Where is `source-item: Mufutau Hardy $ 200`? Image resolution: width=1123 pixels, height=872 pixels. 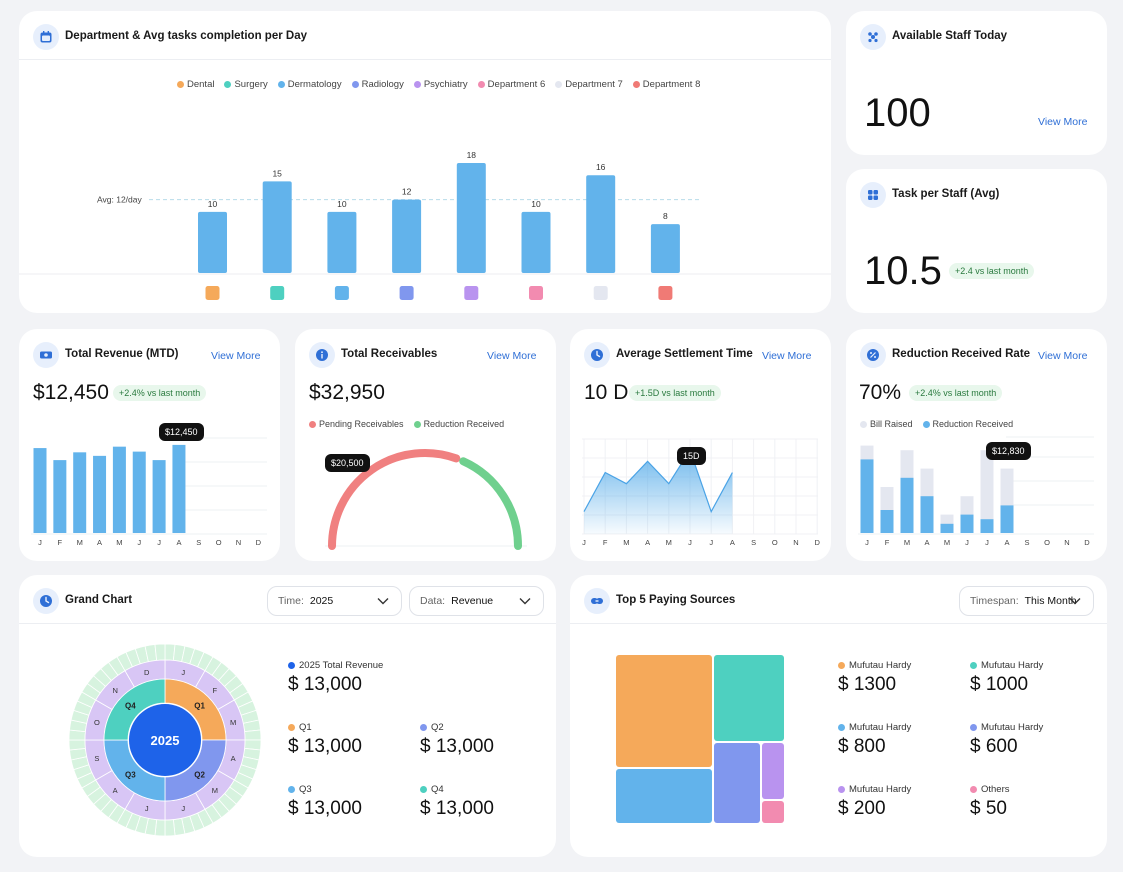 source-item: Mufutau Hardy $ 200 is located at coordinates (874, 802).